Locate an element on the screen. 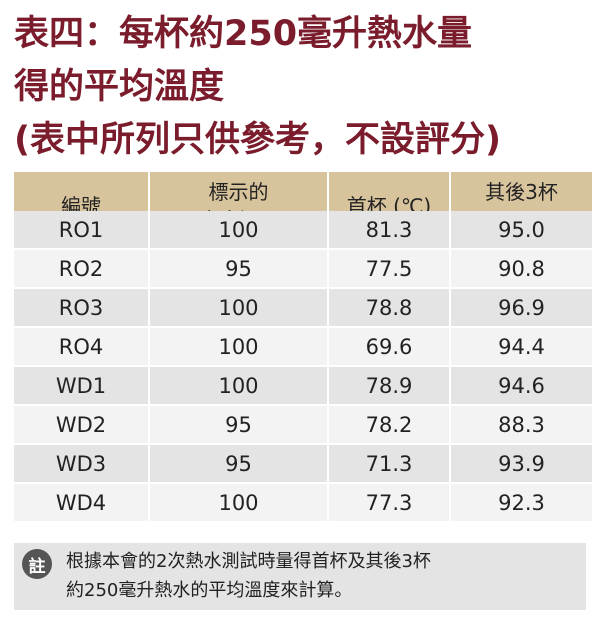 The height and width of the screenshot is (621, 600). cell: 94.6 is located at coordinates (521, 385).